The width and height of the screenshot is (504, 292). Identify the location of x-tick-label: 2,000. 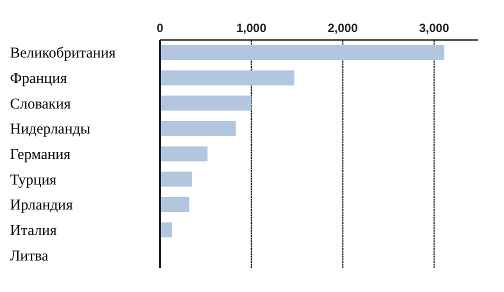
(343, 28).